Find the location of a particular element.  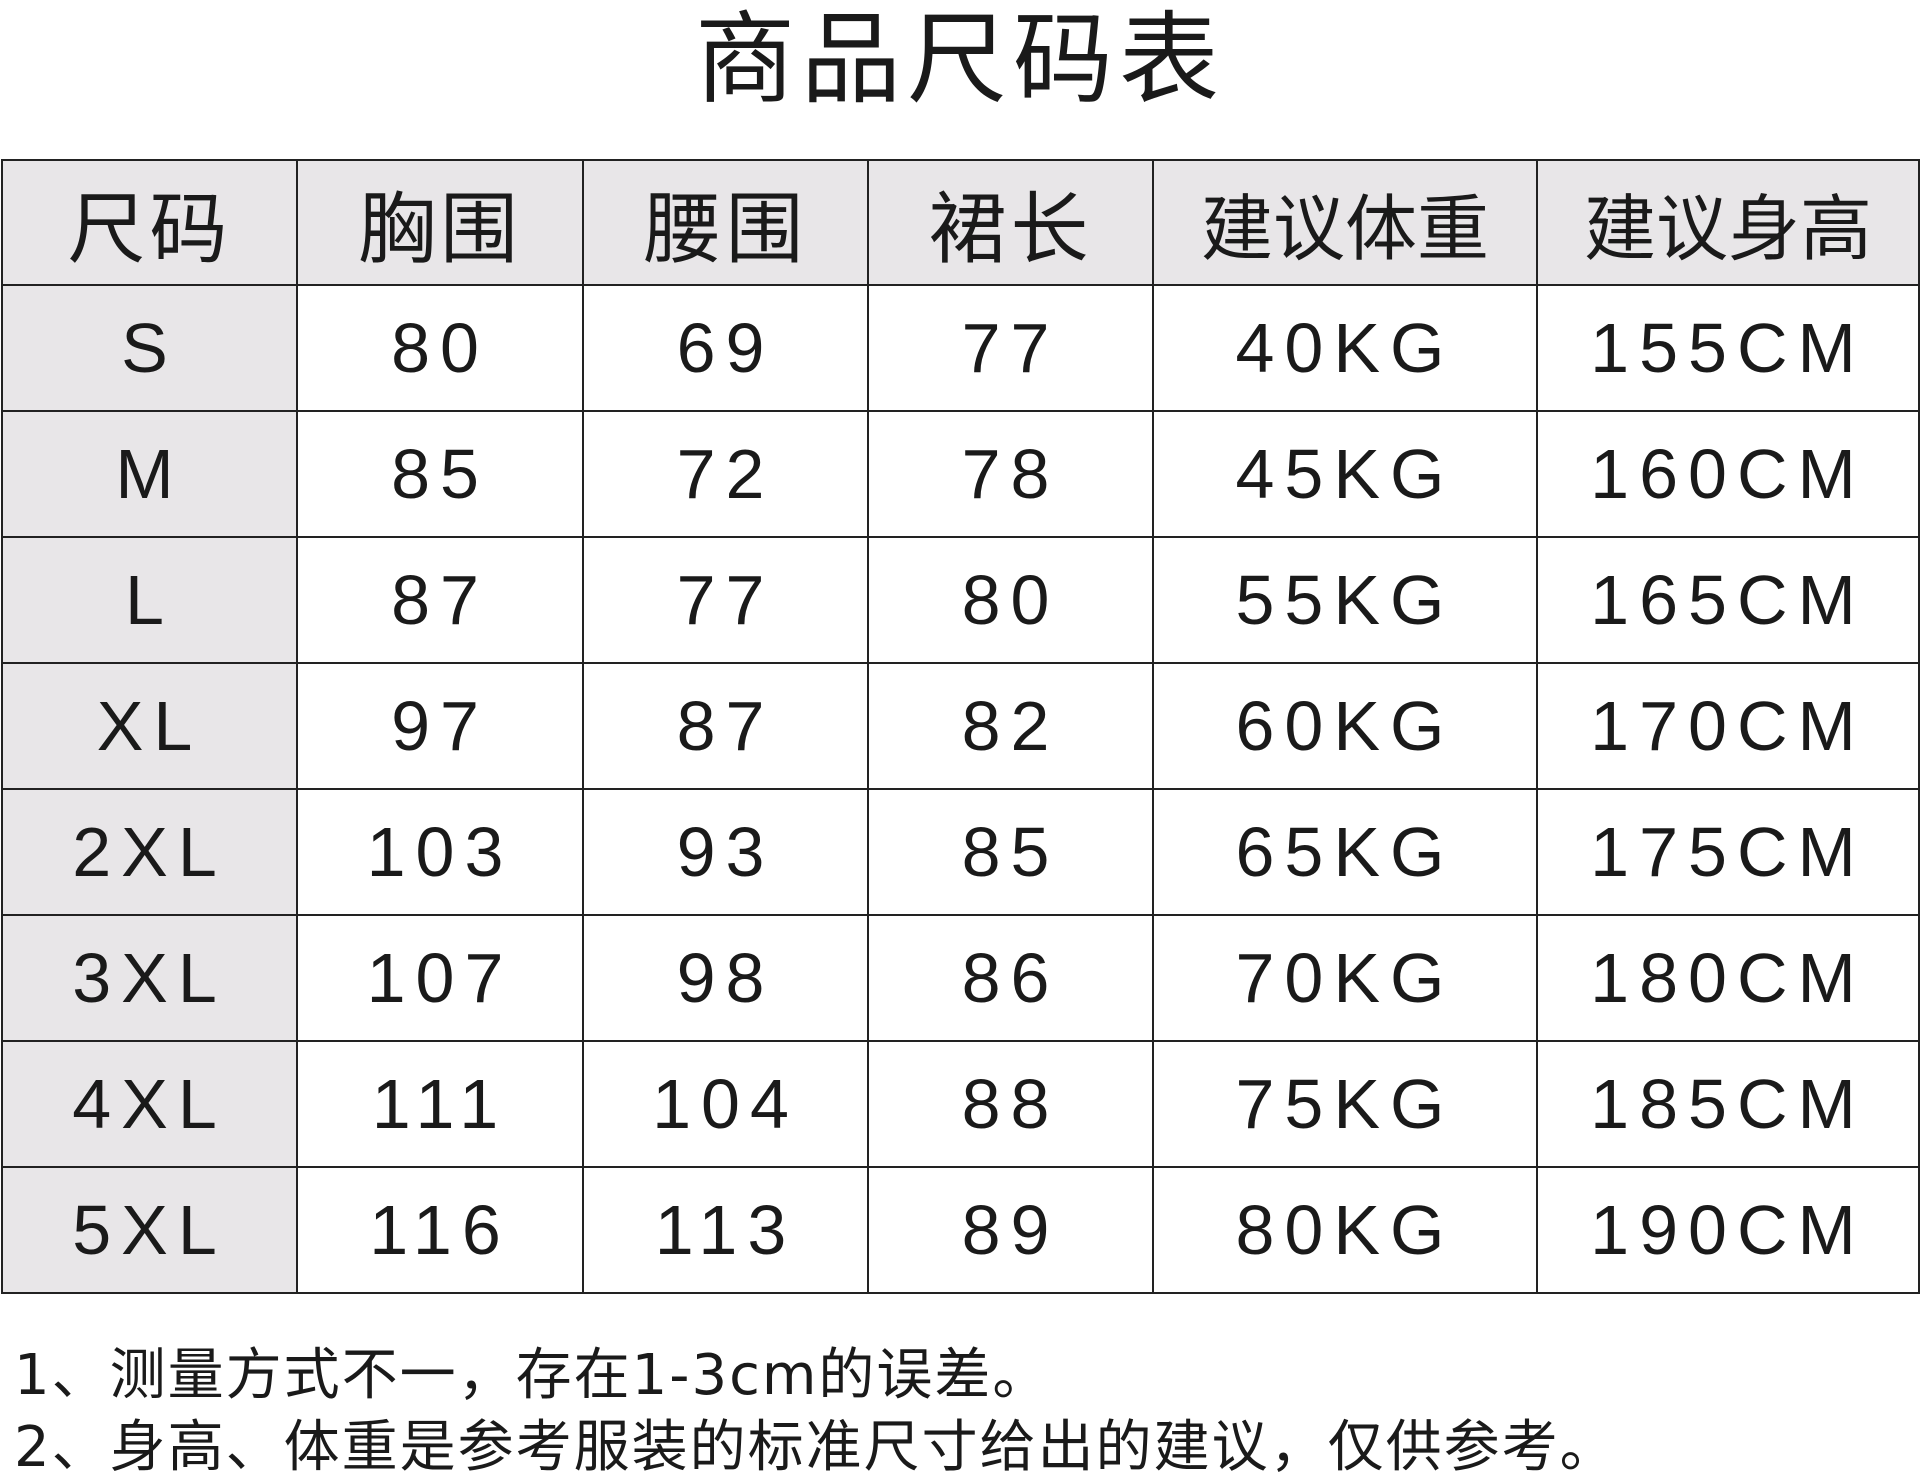

table-header-row: 尺码 胸围 腰围 裙长 建议体重 建议身高 is located at coordinates (960, 222).